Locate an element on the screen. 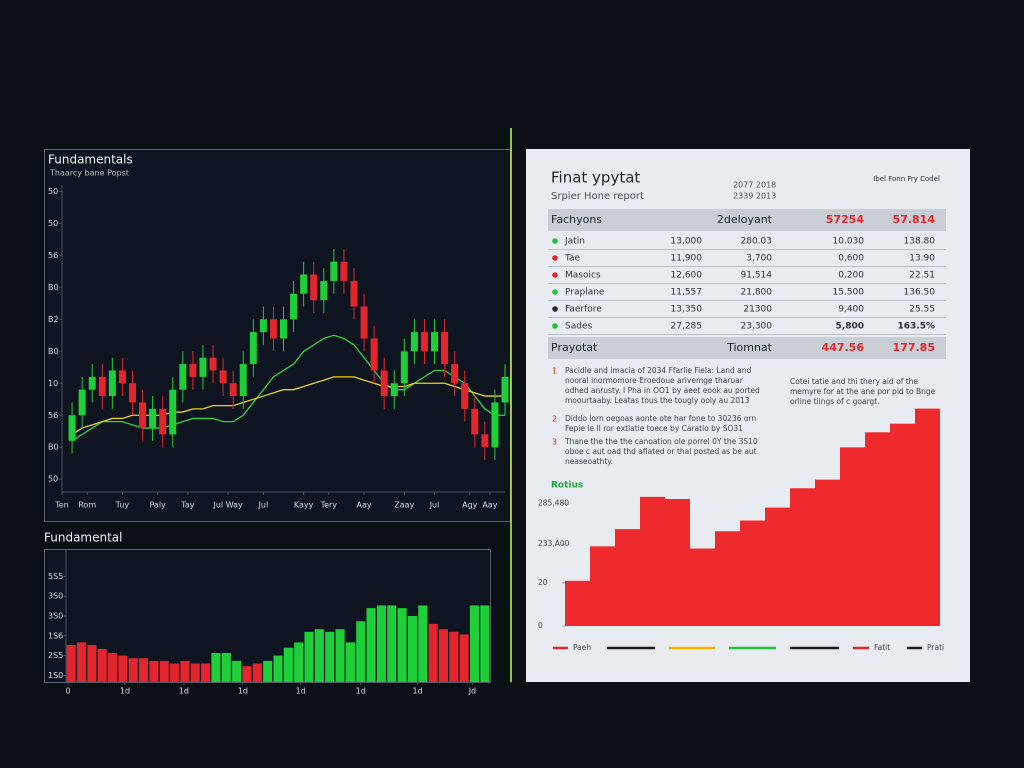 The image size is (1024, 768). table-footer-bg is located at coordinates (747, 348).